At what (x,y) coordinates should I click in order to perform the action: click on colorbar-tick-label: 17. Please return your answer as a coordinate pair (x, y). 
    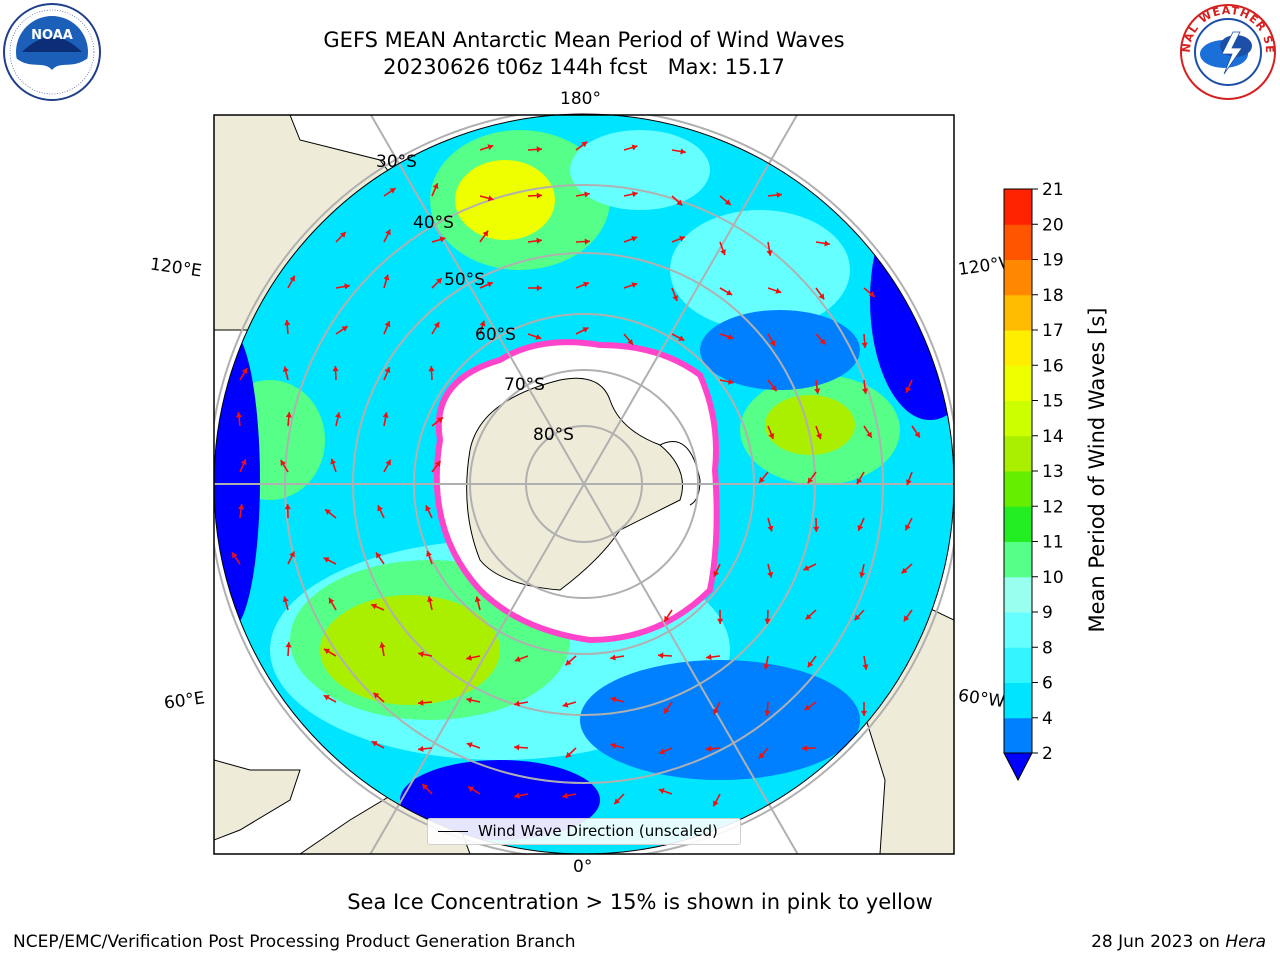
    Looking at the image, I should click on (1053, 331).